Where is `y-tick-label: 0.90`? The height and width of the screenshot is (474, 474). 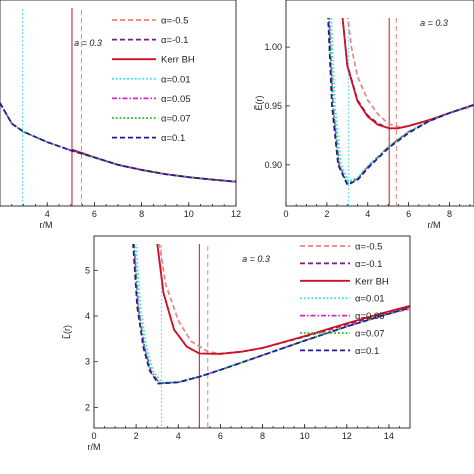
y-tick-label: 0.90 is located at coordinates (273, 165).